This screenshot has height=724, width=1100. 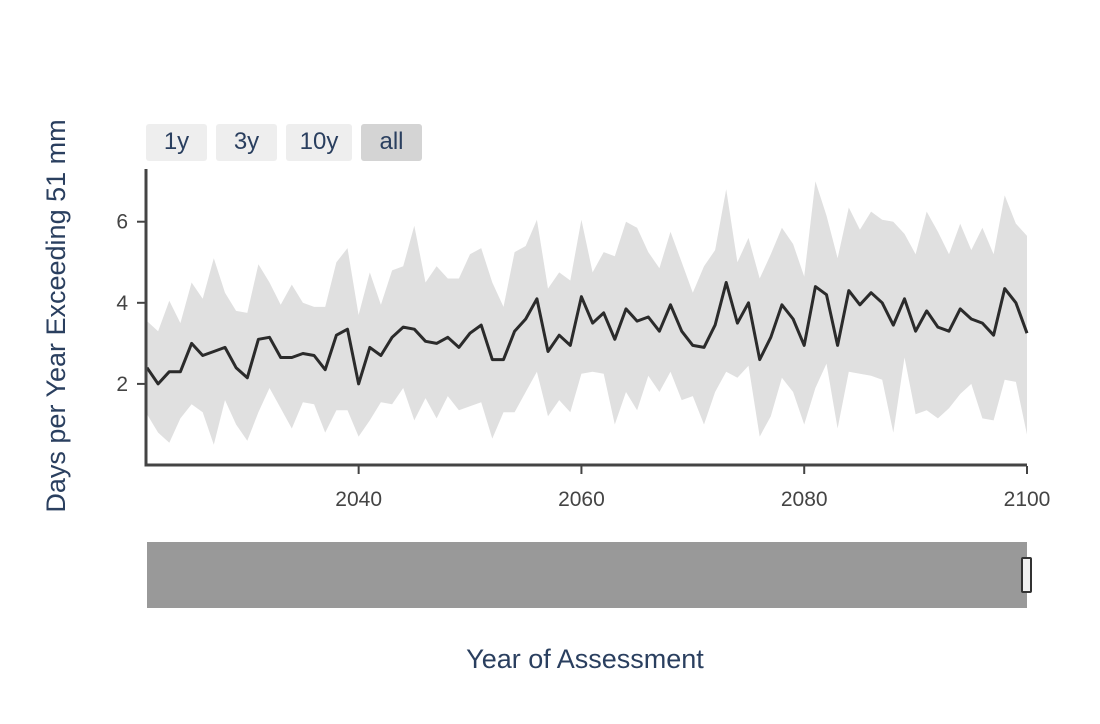 I want to click on y-tick-label: 6, so click(x=122, y=222).